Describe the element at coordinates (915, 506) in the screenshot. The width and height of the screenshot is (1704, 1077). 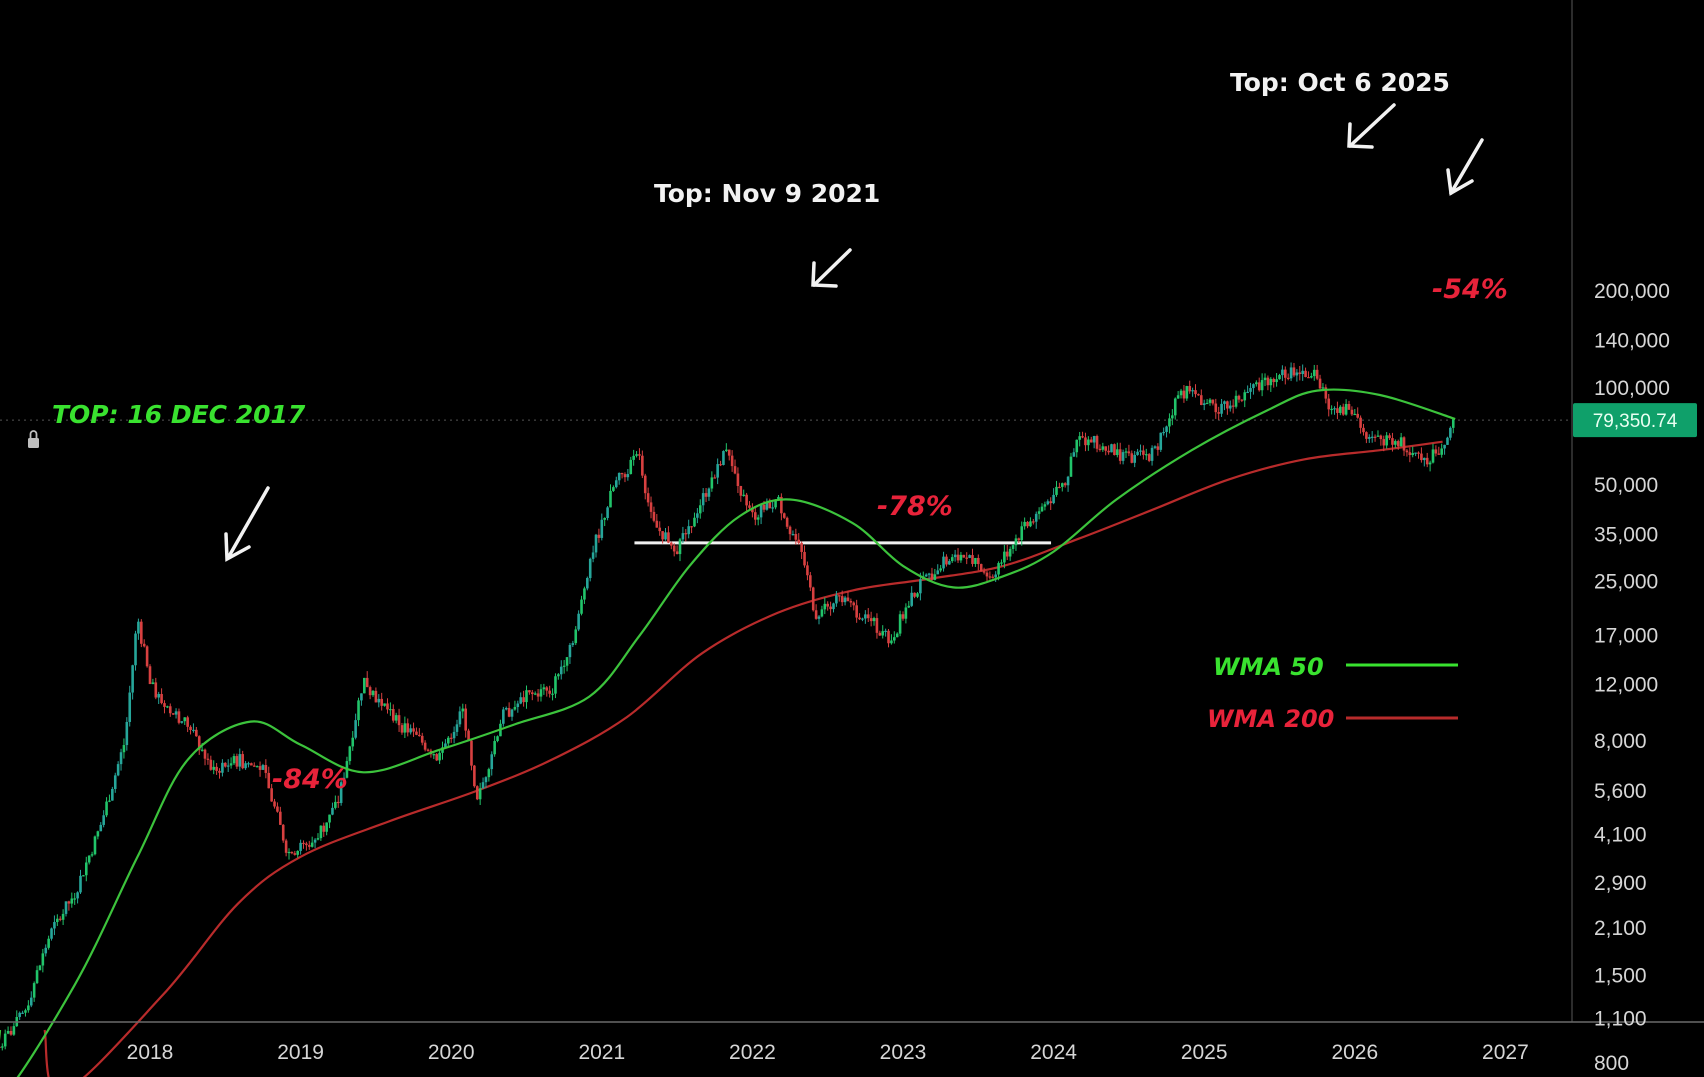
I see `annotation-drawdown-78: -78%` at that location.